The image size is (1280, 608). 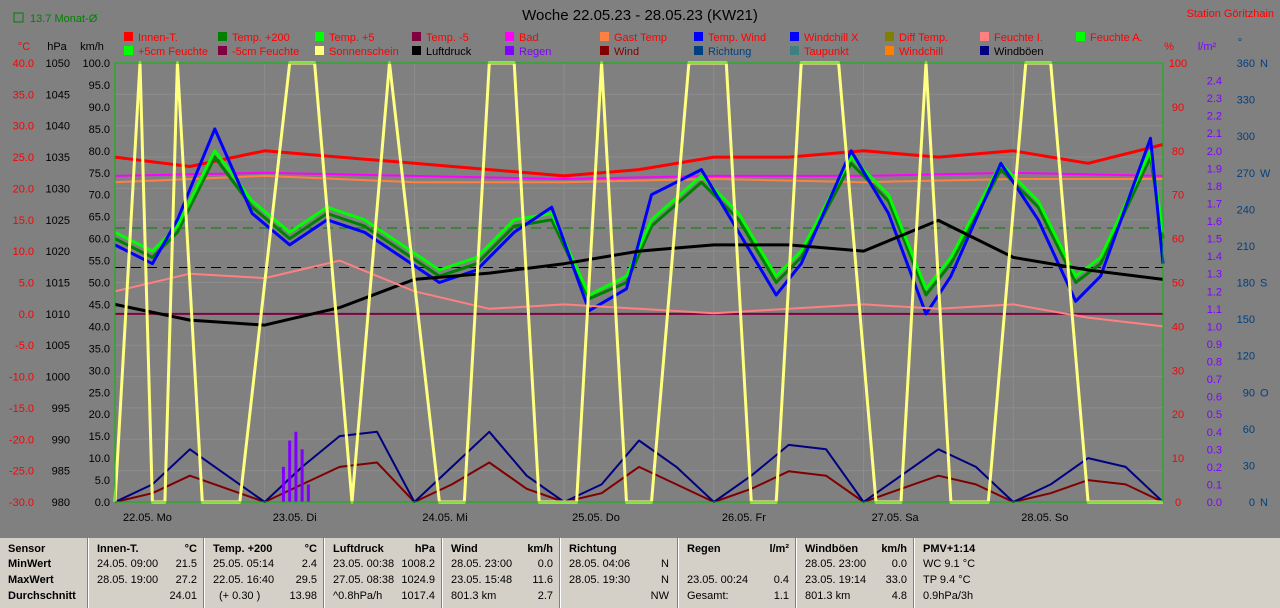 What do you see at coordinates (1178, 371) in the screenshot?
I see `humidity-tick-label: 30` at bounding box center [1178, 371].